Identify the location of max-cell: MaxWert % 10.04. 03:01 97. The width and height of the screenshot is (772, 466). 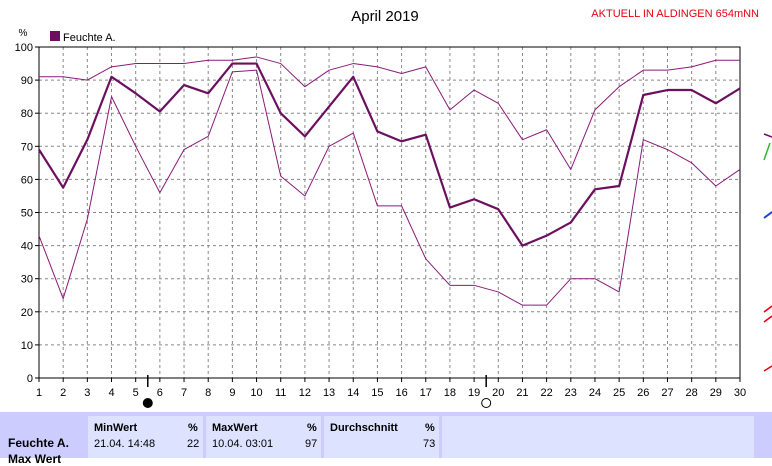
(263, 437).